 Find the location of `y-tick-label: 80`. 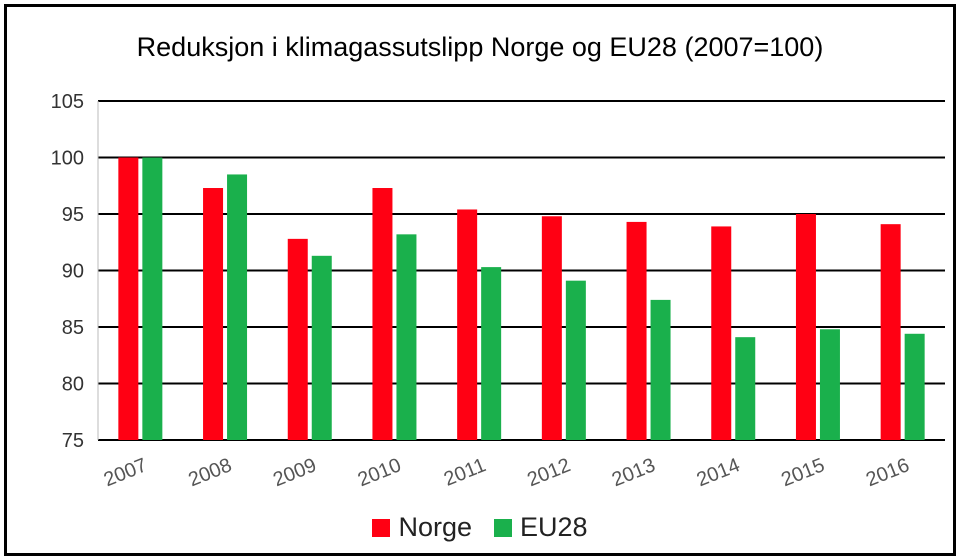

y-tick-label: 80 is located at coordinates (73, 385).